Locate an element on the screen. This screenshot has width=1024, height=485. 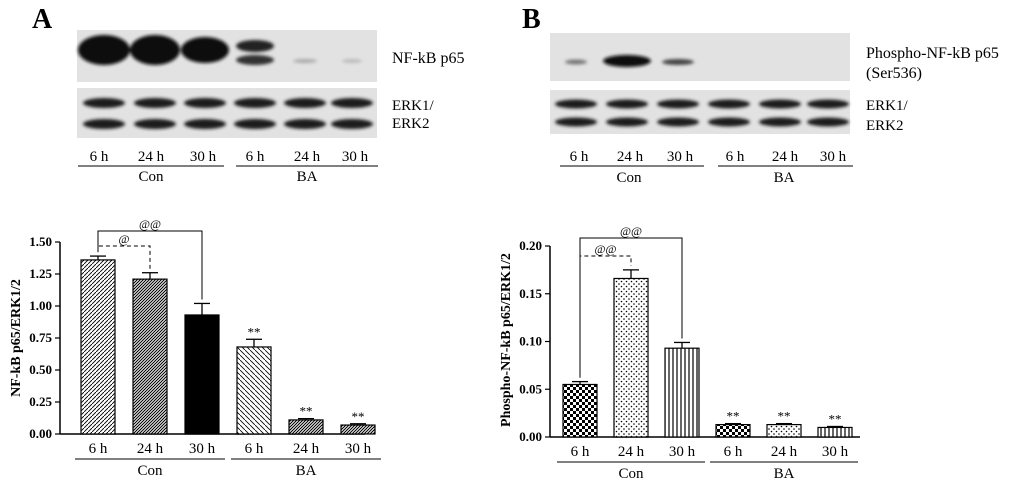
blot-b-erk-label-1: ERK1/ is located at coordinates (887, 106).